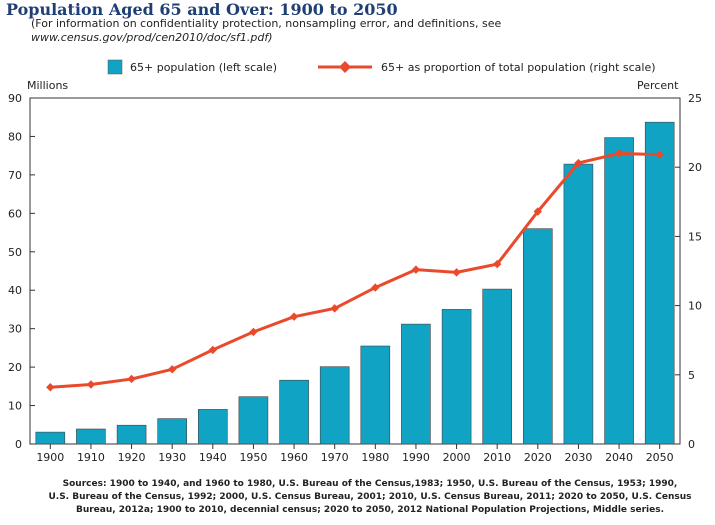 The image size is (715, 525). Describe the element at coordinates (91, 457) in the screenshot. I see `x-tick-label: 1910` at that location.